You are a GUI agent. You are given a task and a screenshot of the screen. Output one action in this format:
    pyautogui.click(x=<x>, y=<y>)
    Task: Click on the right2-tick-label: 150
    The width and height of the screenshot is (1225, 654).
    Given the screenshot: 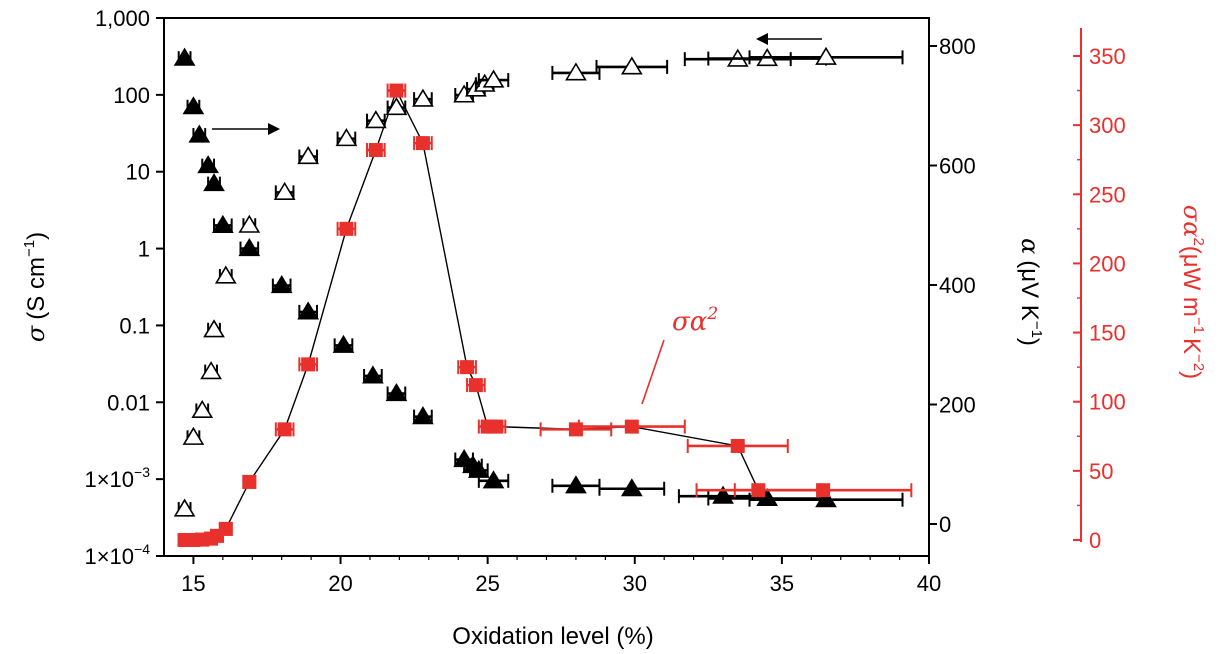 What is the action you would take?
    pyautogui.click(x=1107, y=333)
    